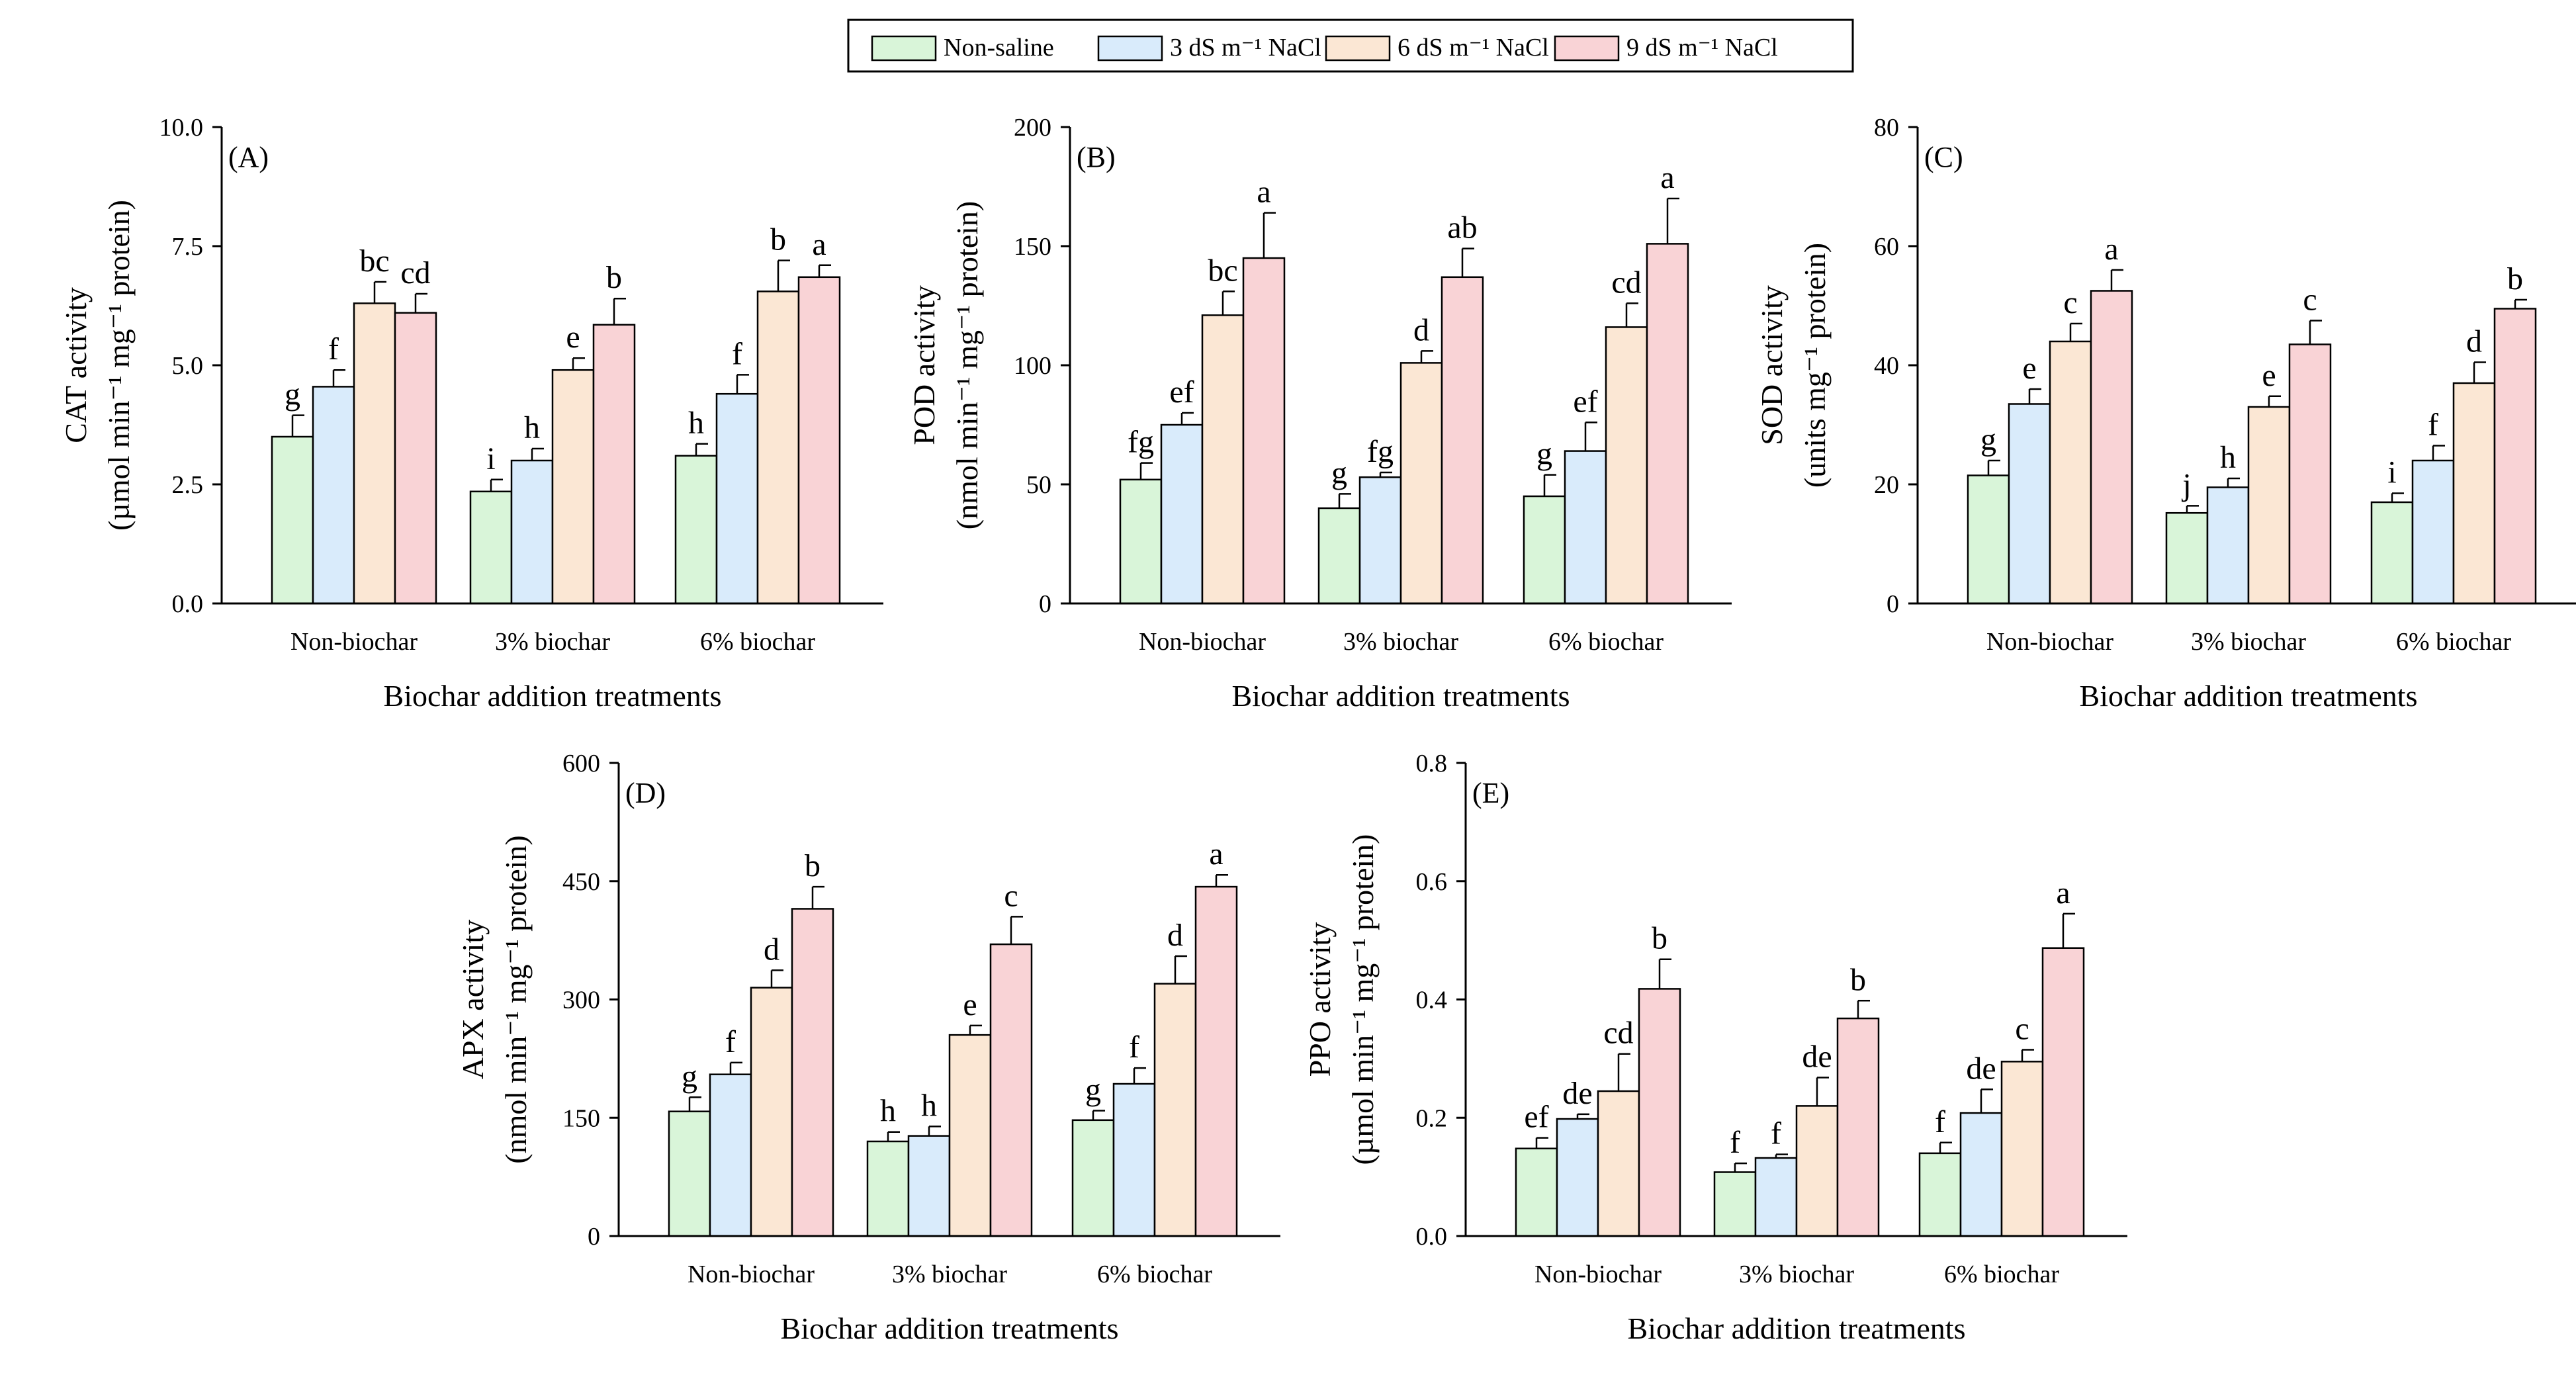 The height and width of the screenshot is (1373, 2576). What do you see at coordinates (1886, 485) in the screenshot?
I see `y-tick-label: 20` at bounding box center [1886, 485].